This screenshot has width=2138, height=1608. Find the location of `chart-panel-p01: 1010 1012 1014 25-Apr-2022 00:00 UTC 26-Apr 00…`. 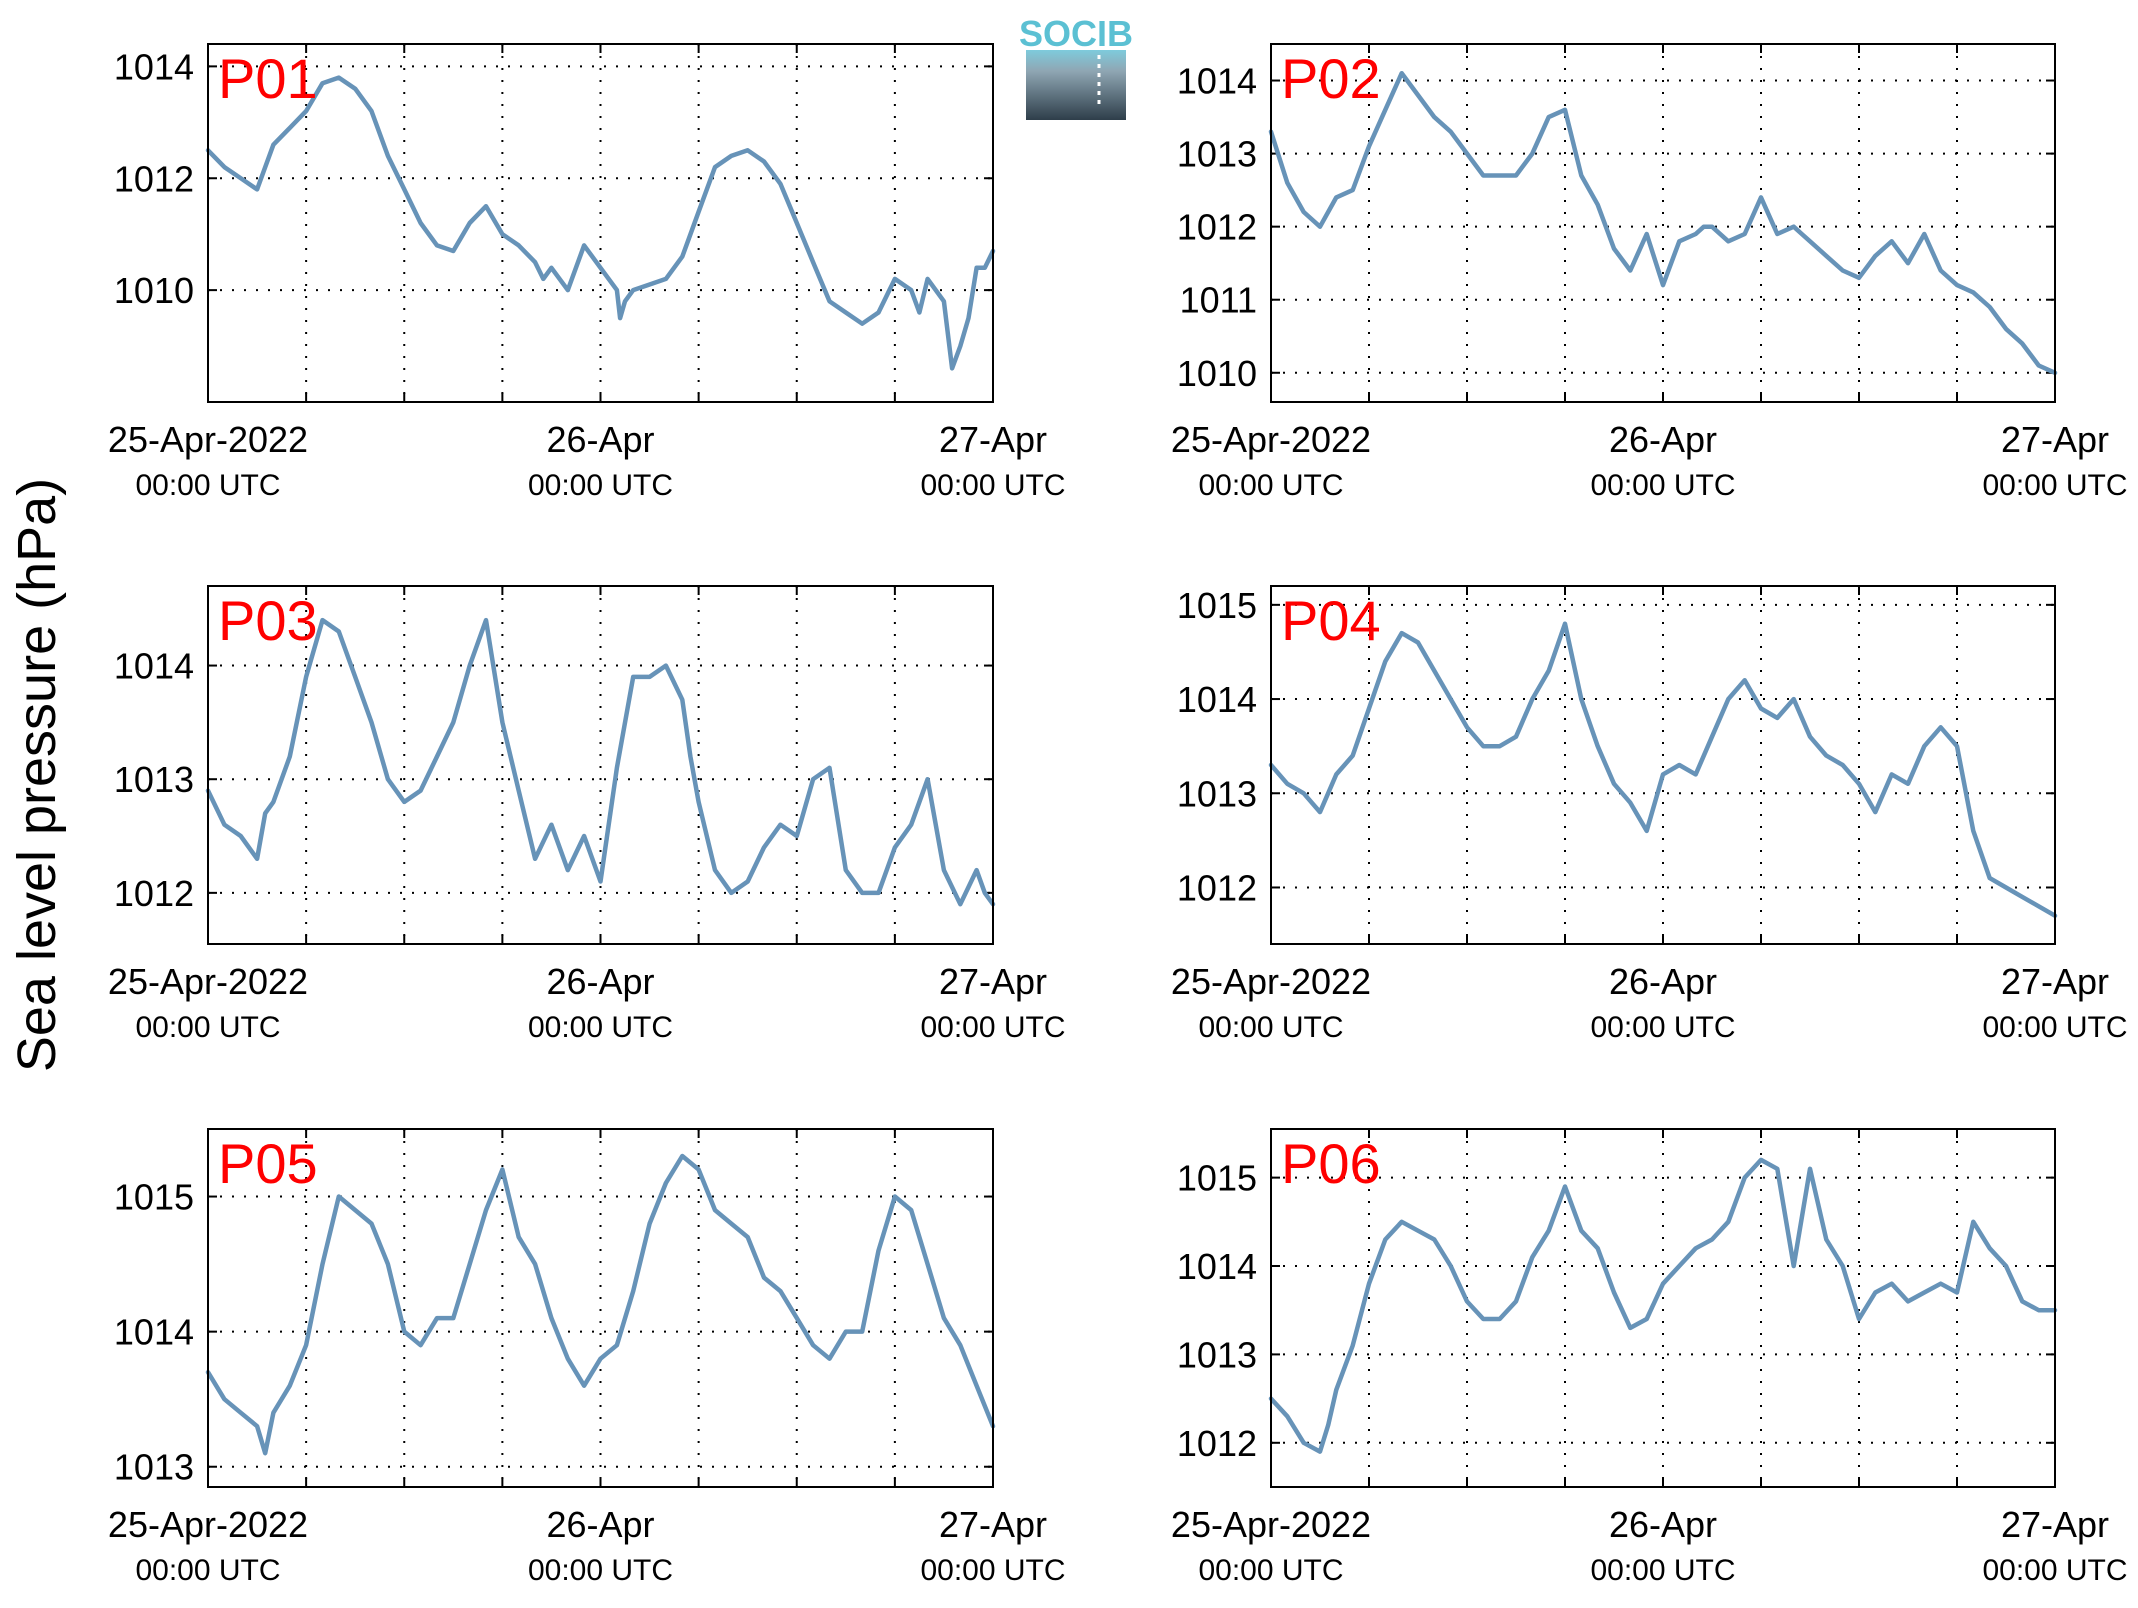

chart-panel-p01: 1010 1012 1014 25-Apr-2022 00:00 UTC 26-Apr 00… is located at coordinates (587, 272).